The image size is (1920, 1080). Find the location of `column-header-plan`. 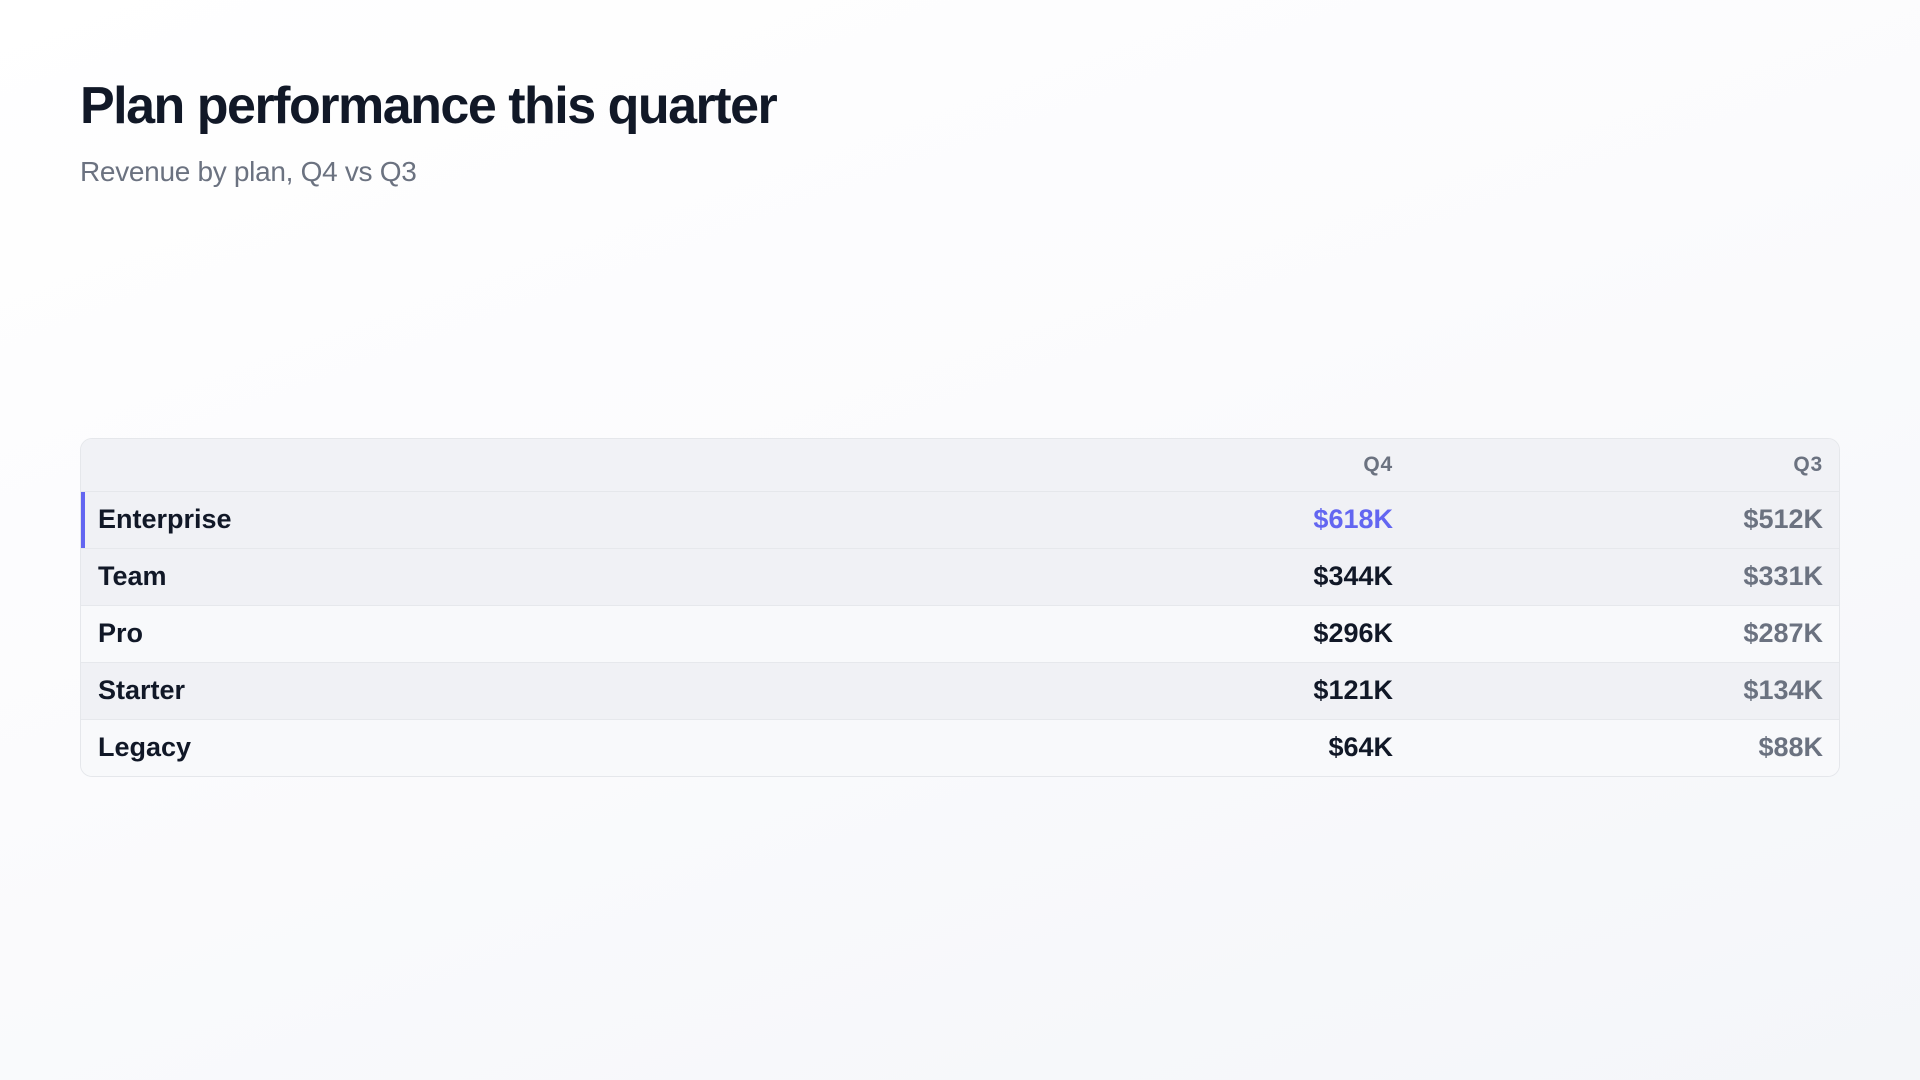

column-header-plan is located at coordinates (527, 465).